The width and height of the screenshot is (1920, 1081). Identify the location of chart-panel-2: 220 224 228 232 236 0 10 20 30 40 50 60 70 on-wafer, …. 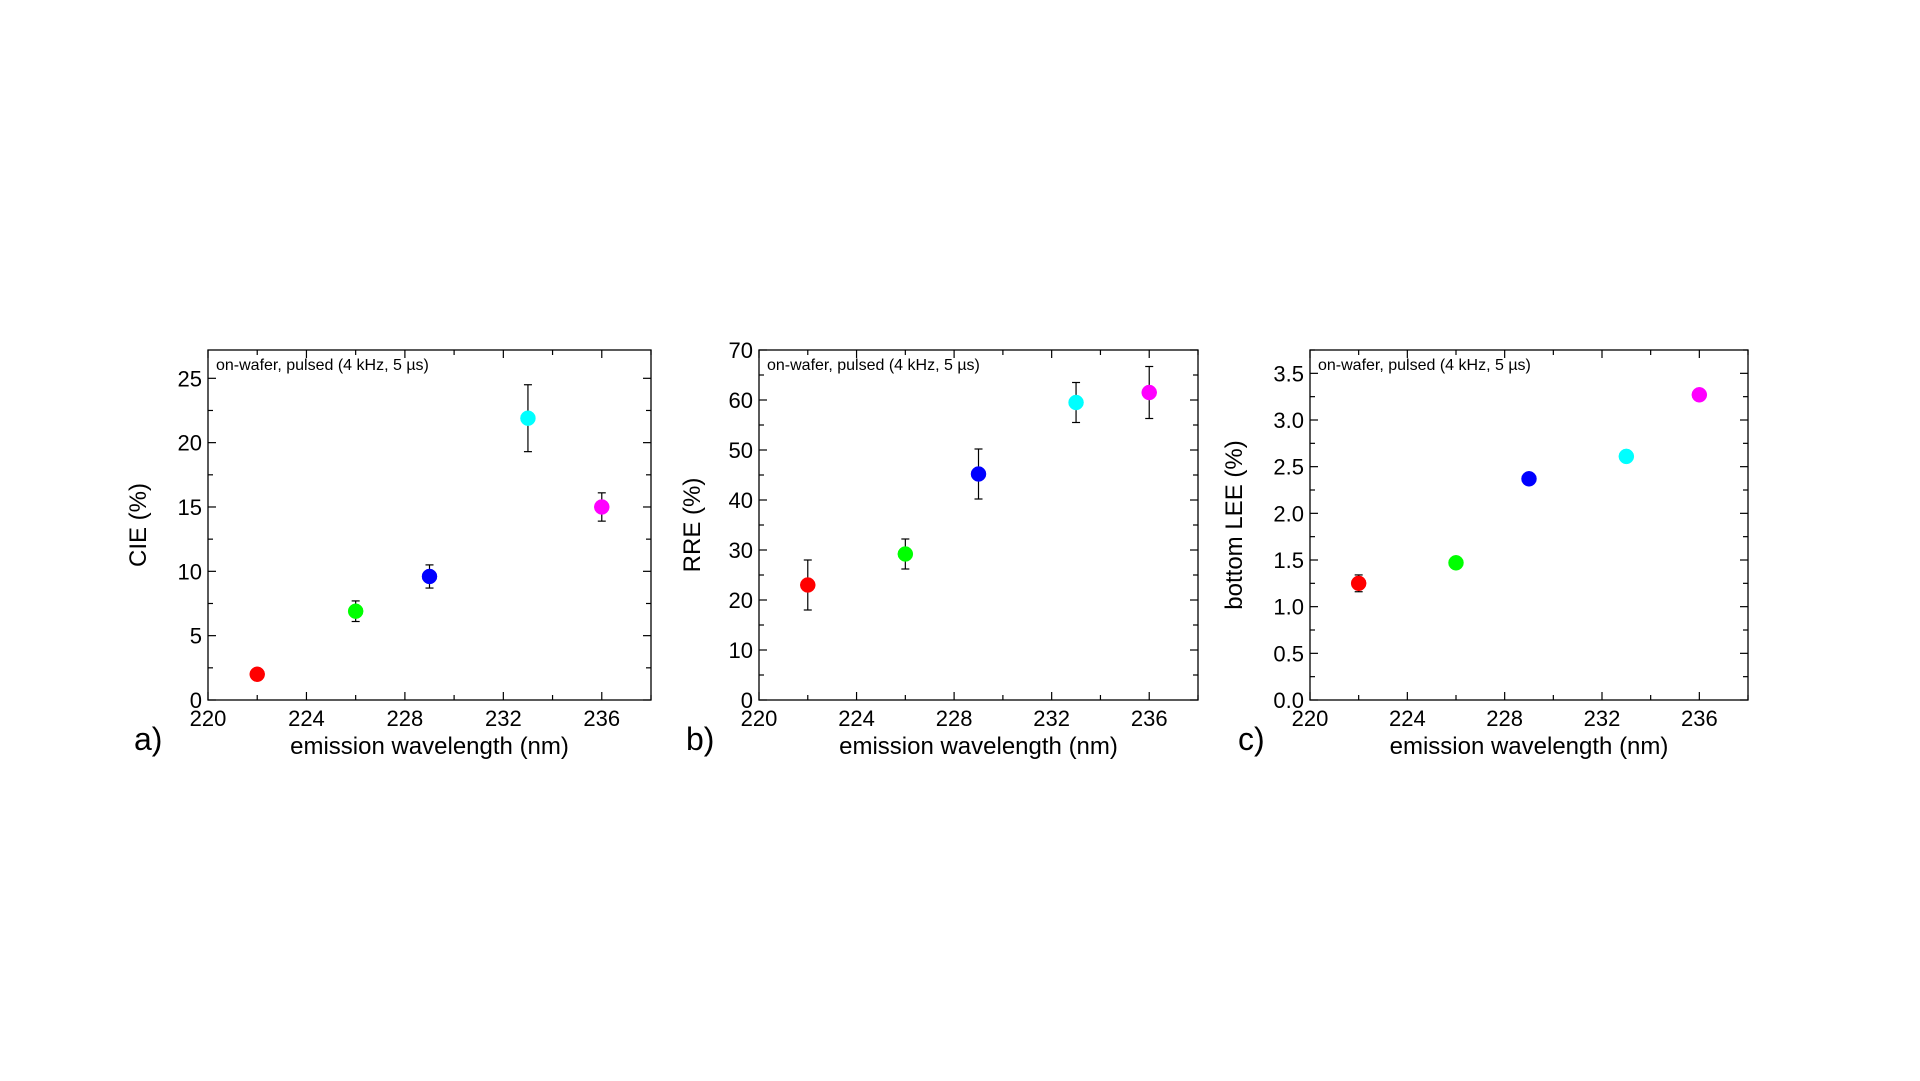
(939, 549).